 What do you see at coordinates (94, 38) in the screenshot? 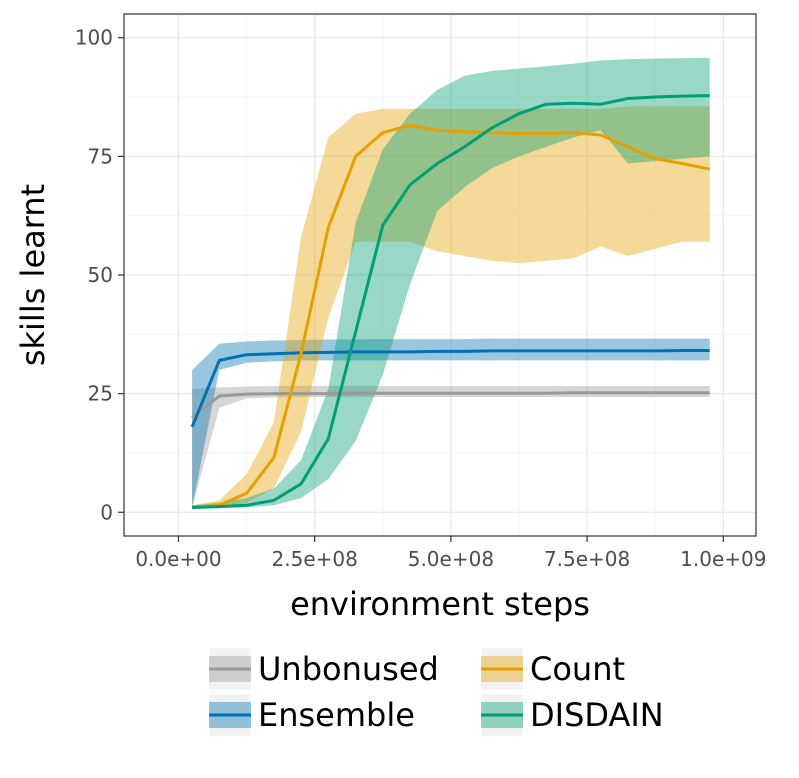
I see `y-tick-label: 100` at bounding box center [94, 38].